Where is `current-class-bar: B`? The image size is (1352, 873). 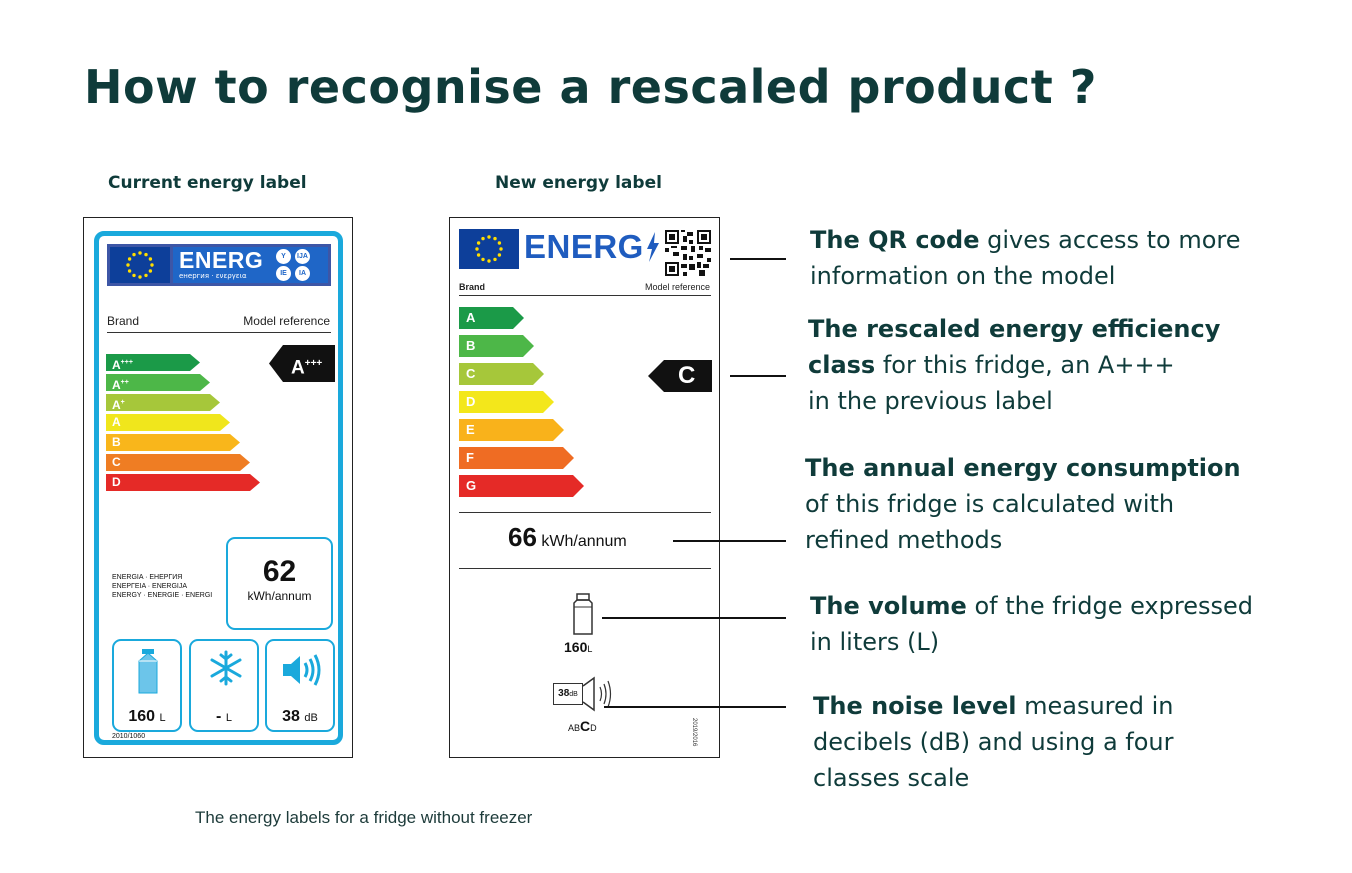 current-class-bar: B is located at coordinates (173, 442).